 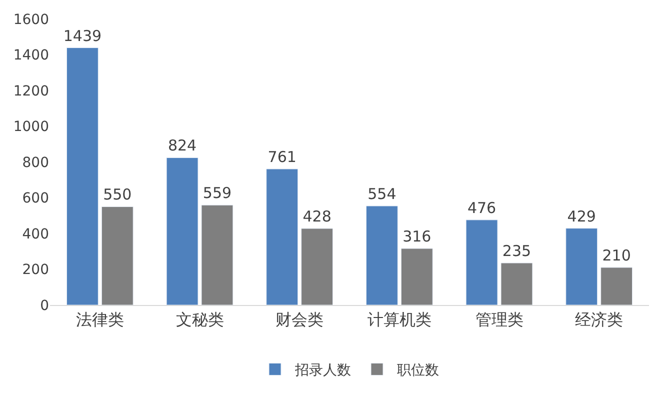 I want to click on data-label: 429, so click(x=581, y=216).